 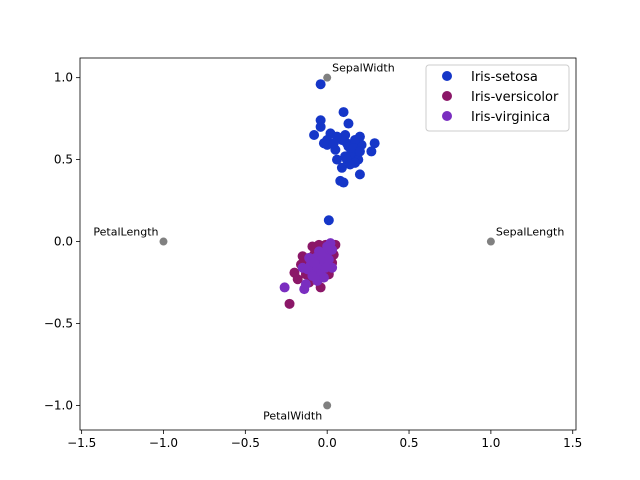 What do you see at coordinates (163, 241) in the screenshot?
I see `anchor-point-PetalLength` at bounding box center [163, 241].